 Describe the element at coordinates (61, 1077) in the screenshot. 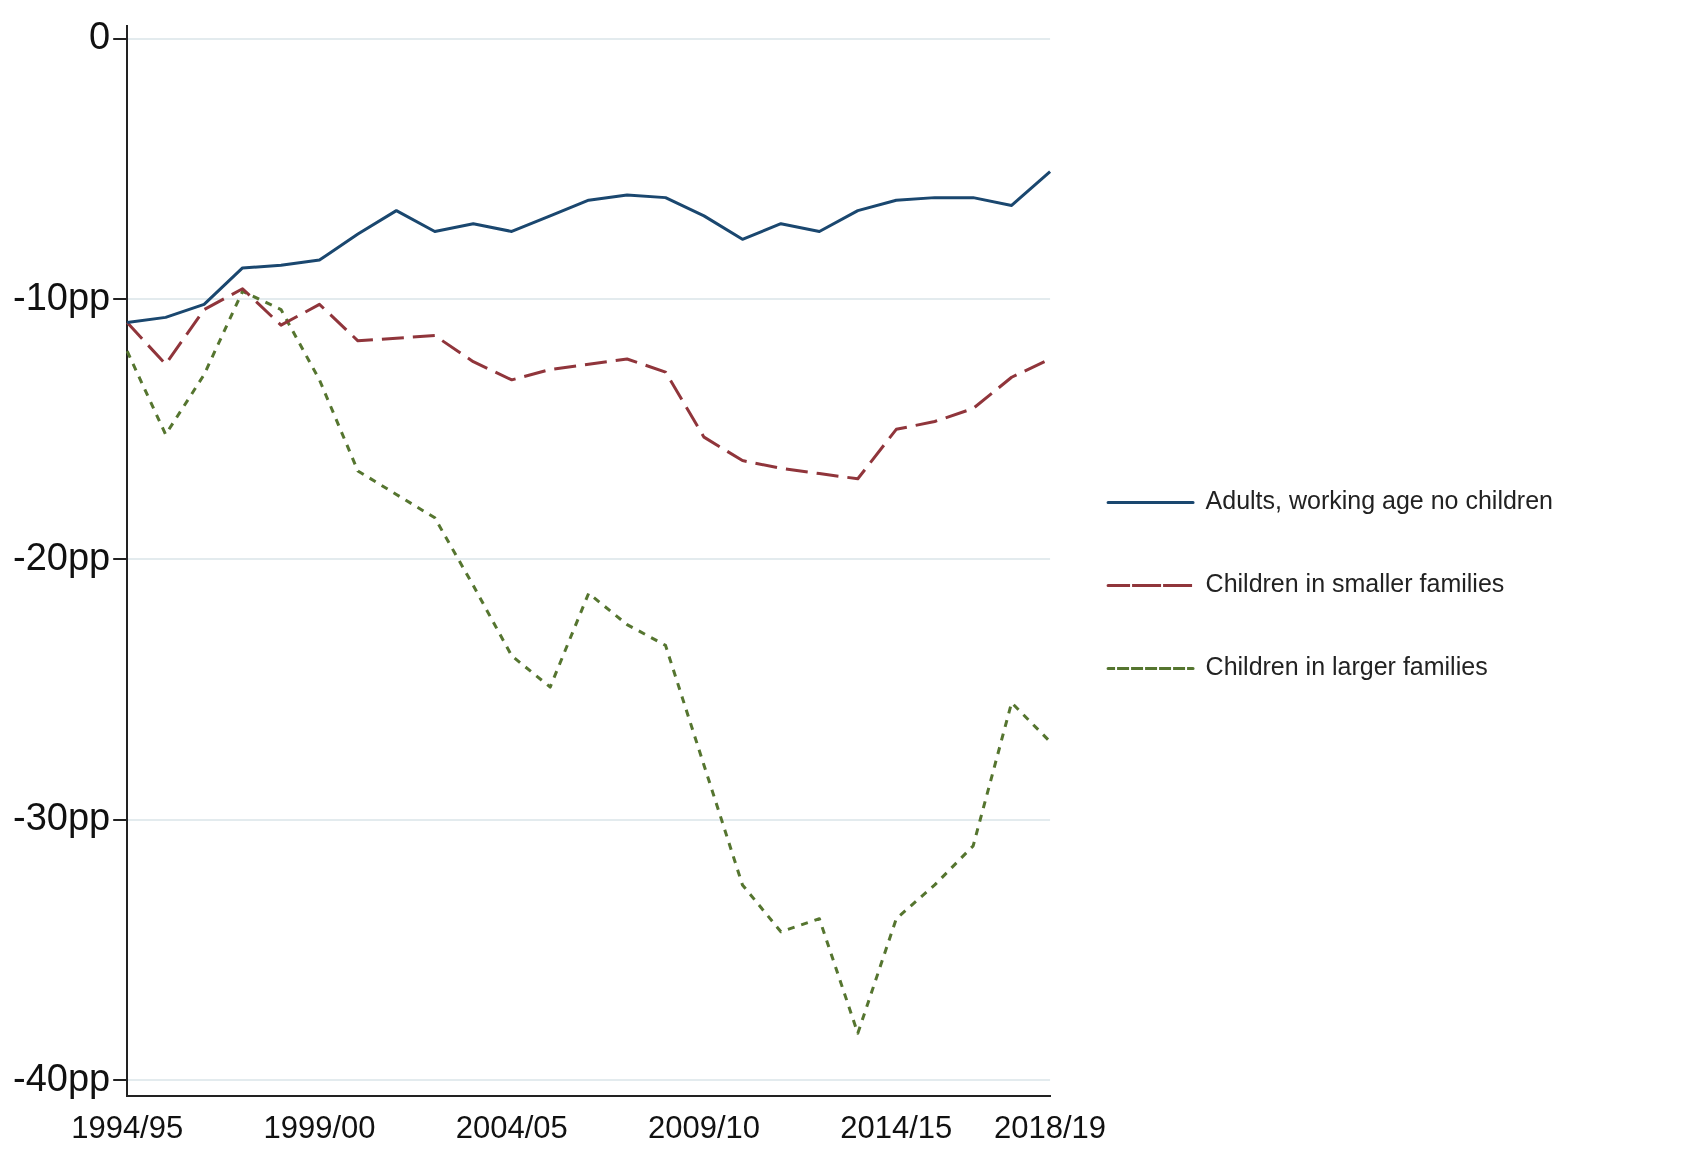

I see `y-tick-label: -40pp` at that location.